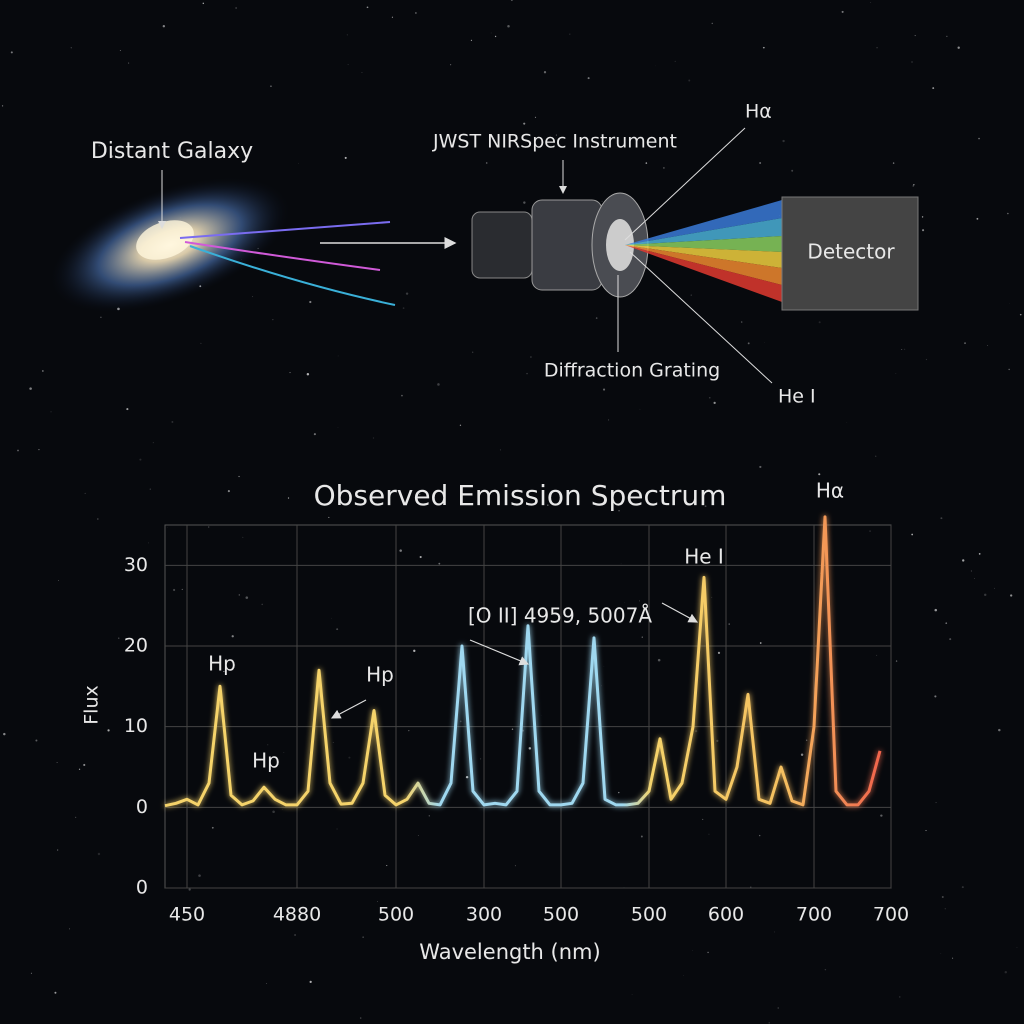  I want to click on line-label: Hα, so click(758, 112).